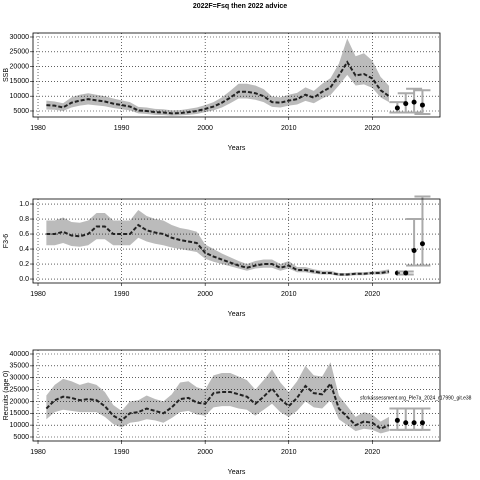 This screenshot has height=480, width=480. What do you see at coordinates (24, 204) in the screenshot?
I see `y-tick-label: 1.0` at bounding box center [24, 204].